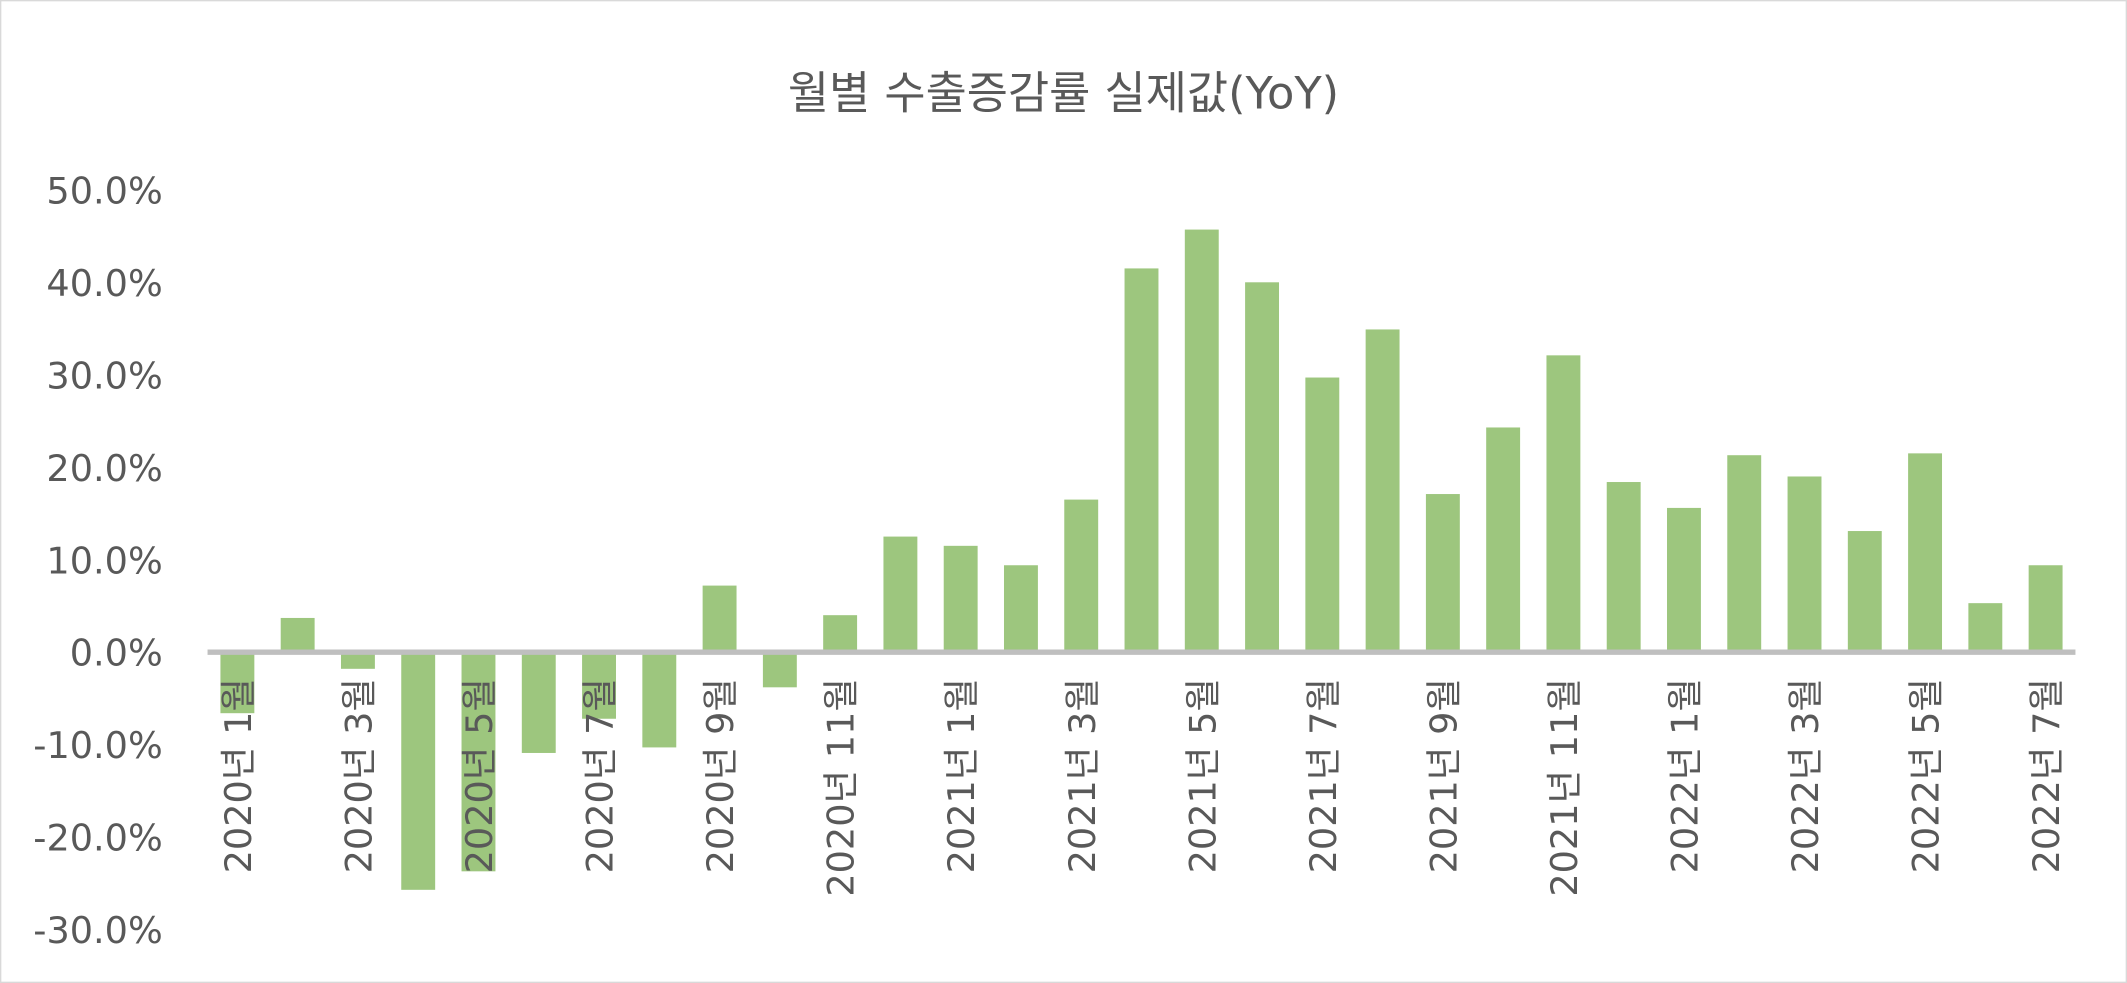  Describe the element at coordinates (98, 745) in the screenshot. I see `y-tick-label: -10.0%` at that location.